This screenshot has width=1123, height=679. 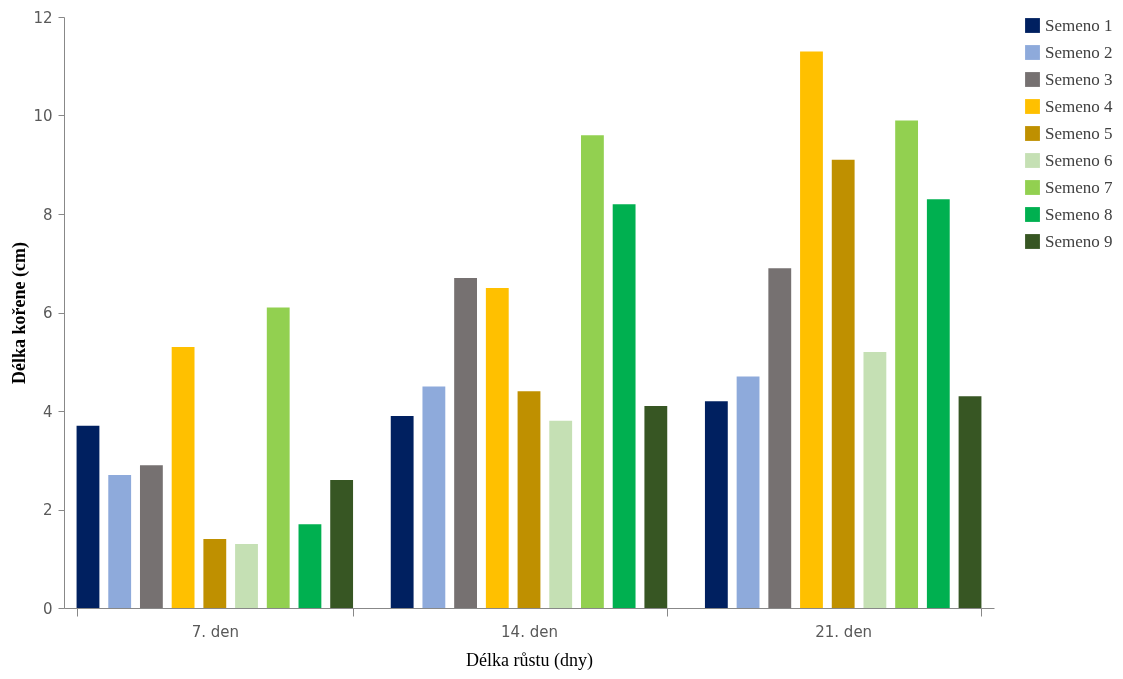 What do you see at coordinates (1079, 187) in the screenshot?
I see `legend-label: Semeno 7` at bounding box center [1079, 187].